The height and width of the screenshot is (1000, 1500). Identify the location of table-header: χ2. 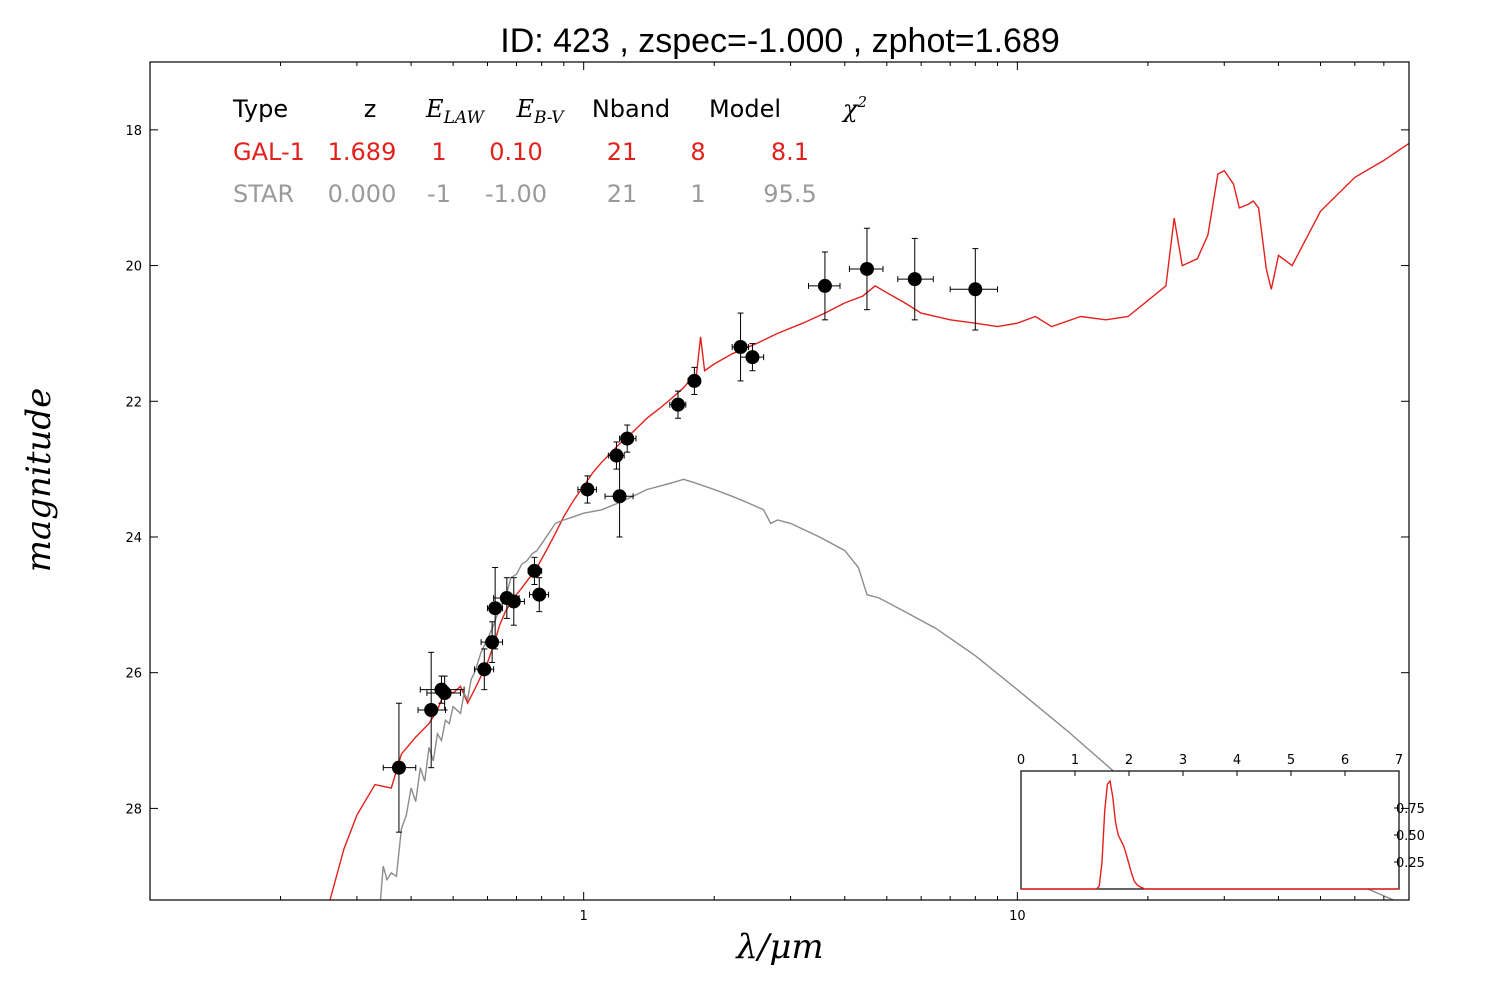
(854, 108).